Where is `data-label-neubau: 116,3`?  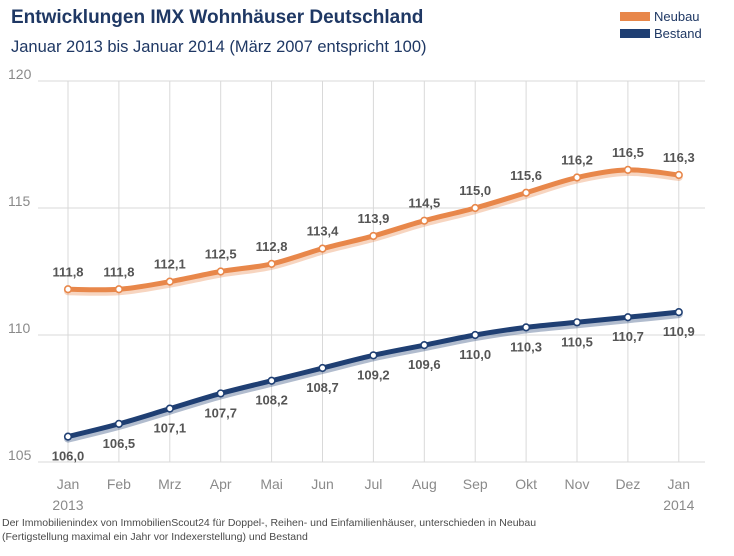
data-label-neubau: 116,3 is located at coordinates (679, 157).